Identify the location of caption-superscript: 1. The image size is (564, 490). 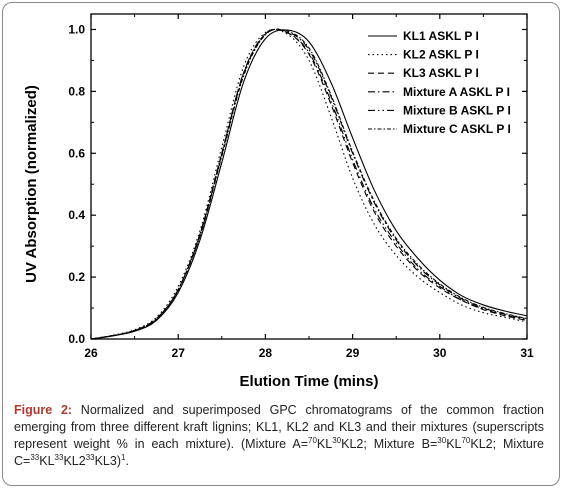
(123, 457).